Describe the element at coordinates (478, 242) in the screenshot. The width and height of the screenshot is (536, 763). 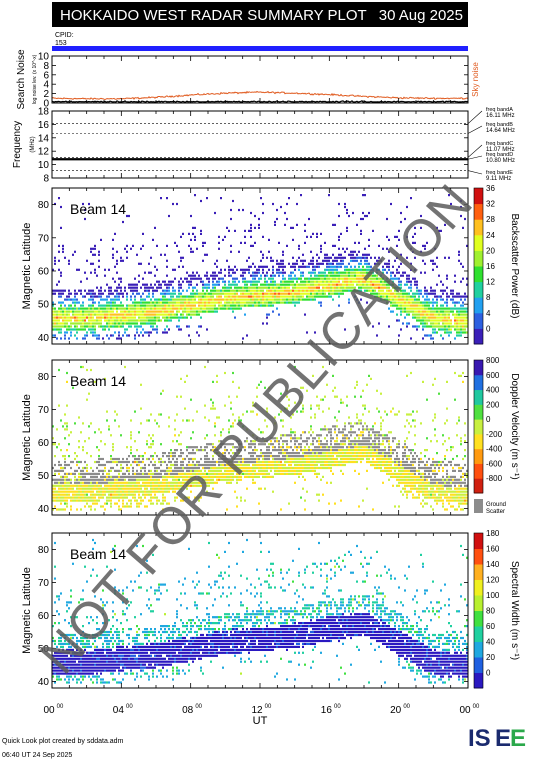
I see `power-colorbar-segment` at that location.